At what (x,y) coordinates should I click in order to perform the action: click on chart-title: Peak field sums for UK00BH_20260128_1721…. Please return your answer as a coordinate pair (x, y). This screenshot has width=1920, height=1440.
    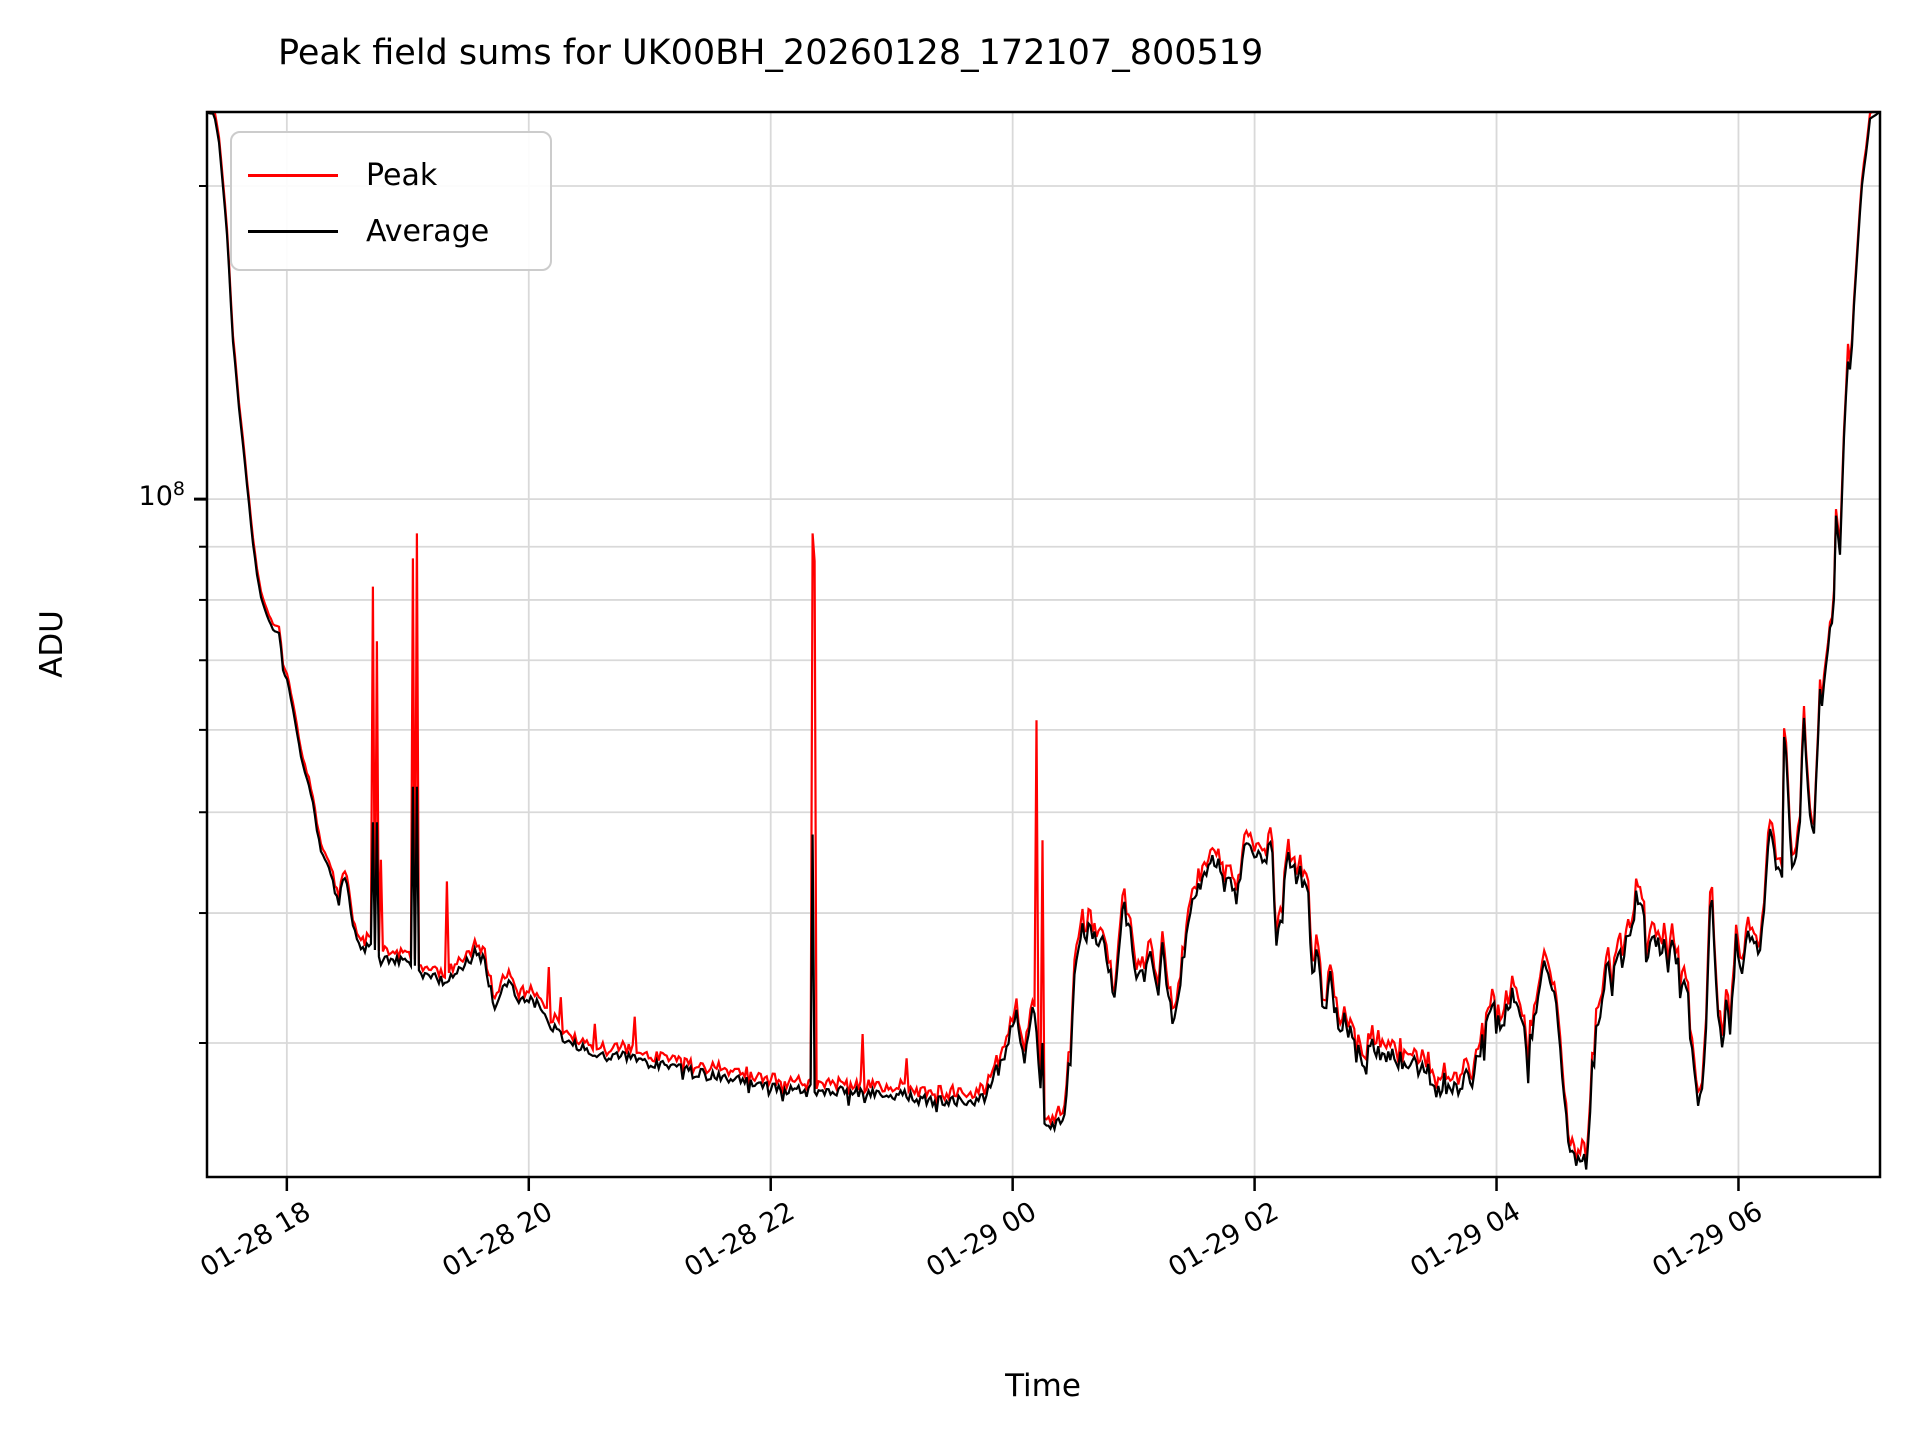
    Looking at the image, I should click on (771, 53).